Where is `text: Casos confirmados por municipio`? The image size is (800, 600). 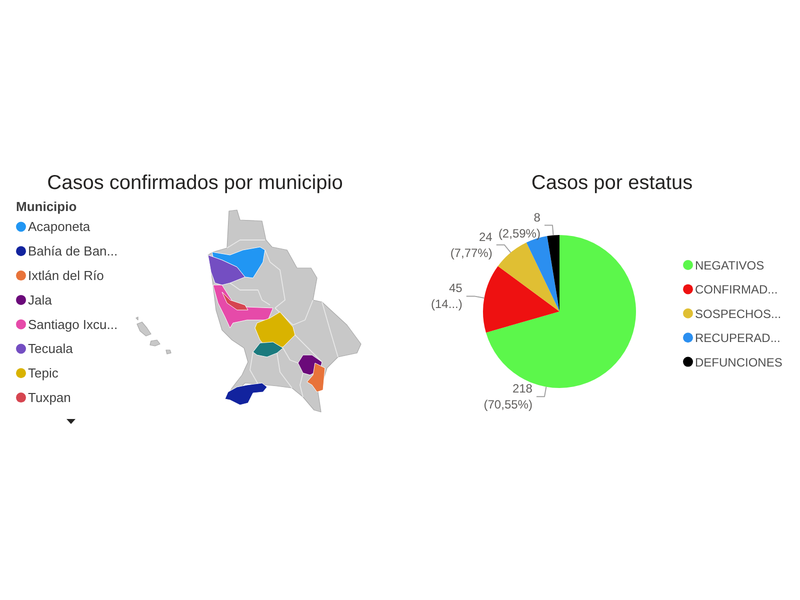
text: Casos confirmados por municipio is located at coordinates (195, 183).